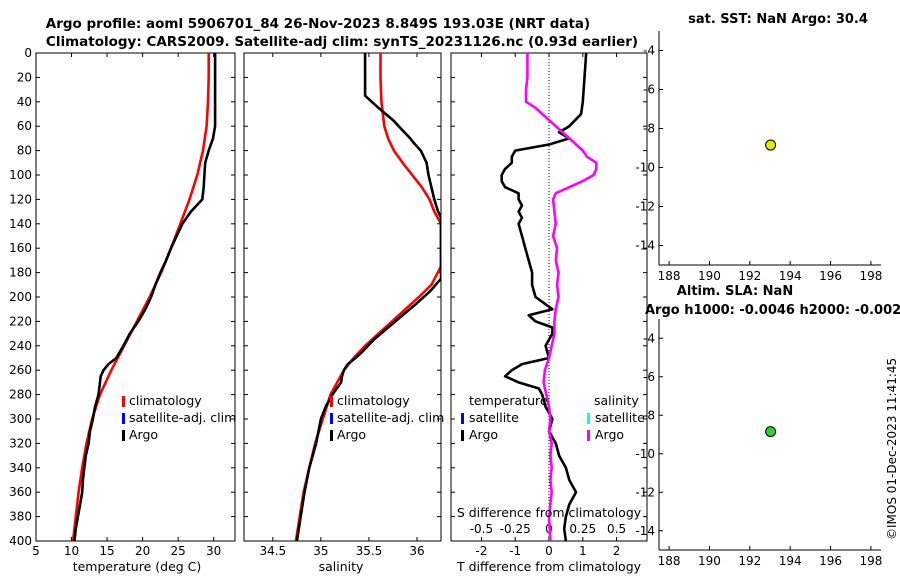  Describe the element at coordinates (494, 417) in the screenshot. I see `legend-label-t-satellite: satellite` at that location.